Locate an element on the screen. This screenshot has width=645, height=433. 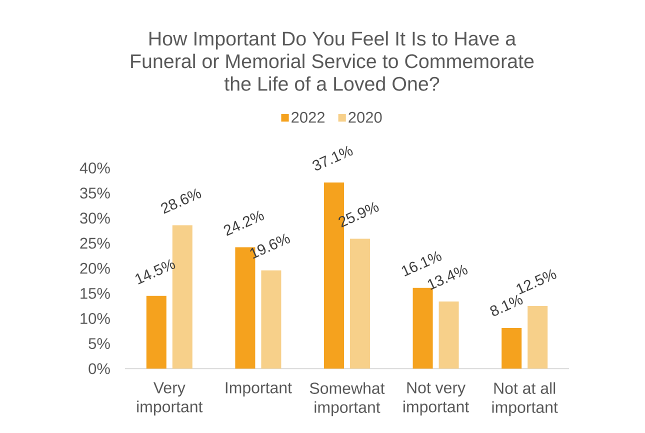
y-tick-label: 35% is located at coordinates (95, 193).